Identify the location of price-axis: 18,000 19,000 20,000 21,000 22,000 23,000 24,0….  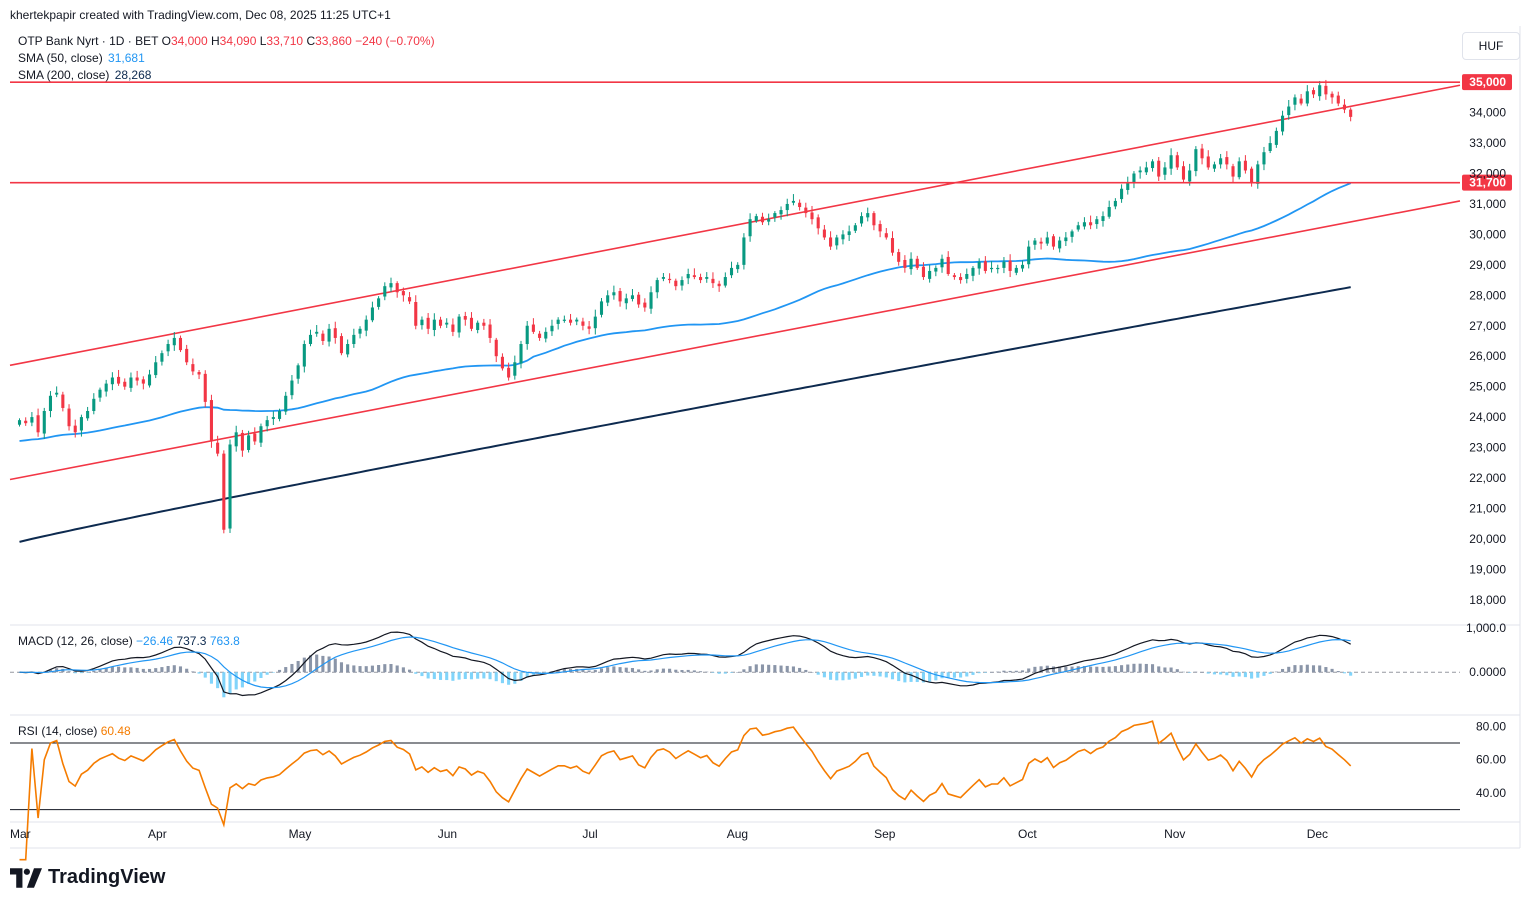
(1487, 356).